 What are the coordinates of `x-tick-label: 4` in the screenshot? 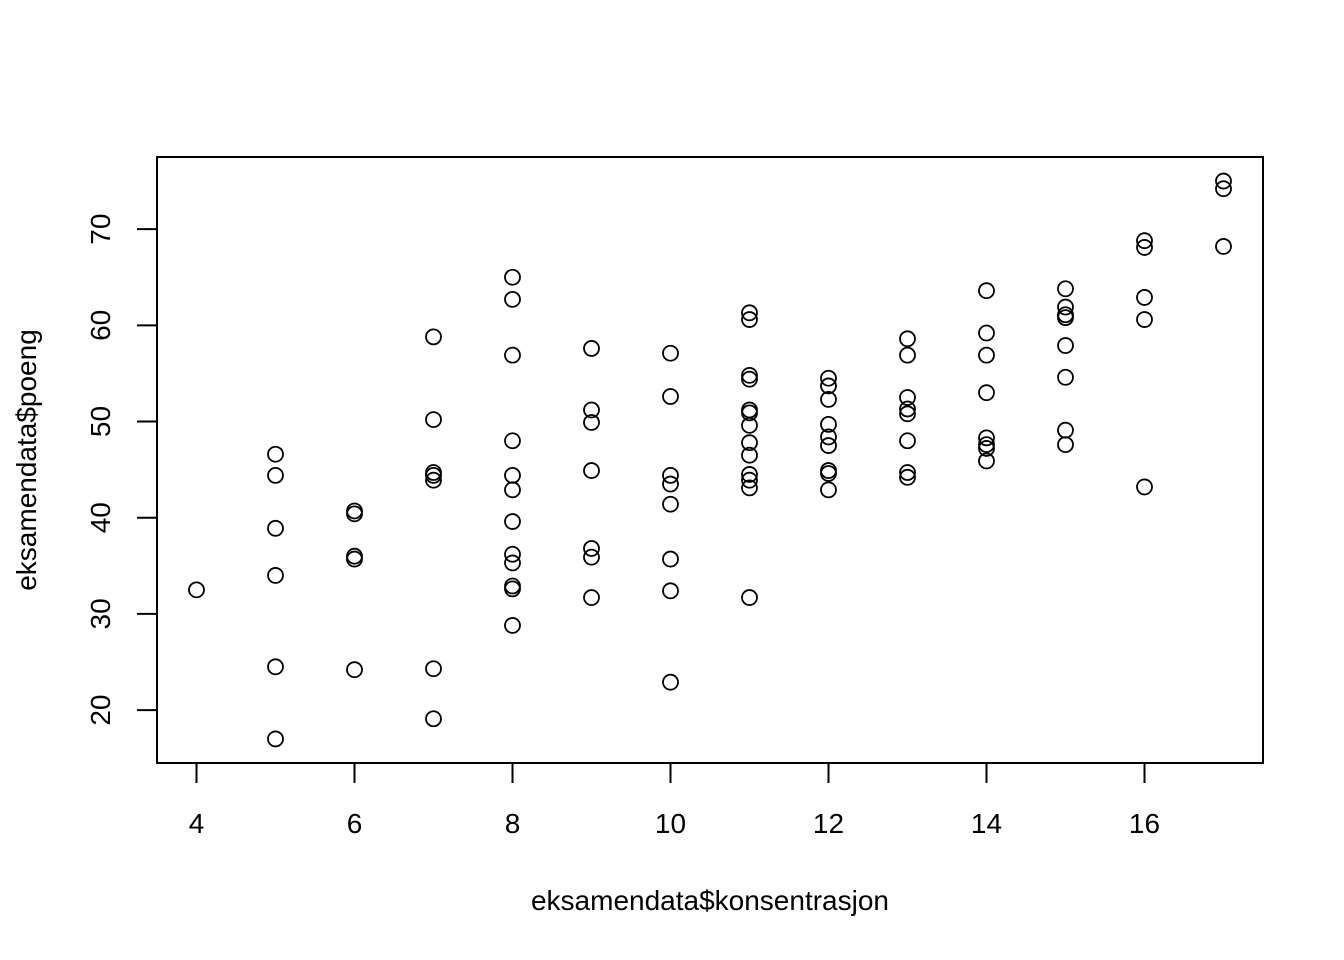 It's located at (197, 823).